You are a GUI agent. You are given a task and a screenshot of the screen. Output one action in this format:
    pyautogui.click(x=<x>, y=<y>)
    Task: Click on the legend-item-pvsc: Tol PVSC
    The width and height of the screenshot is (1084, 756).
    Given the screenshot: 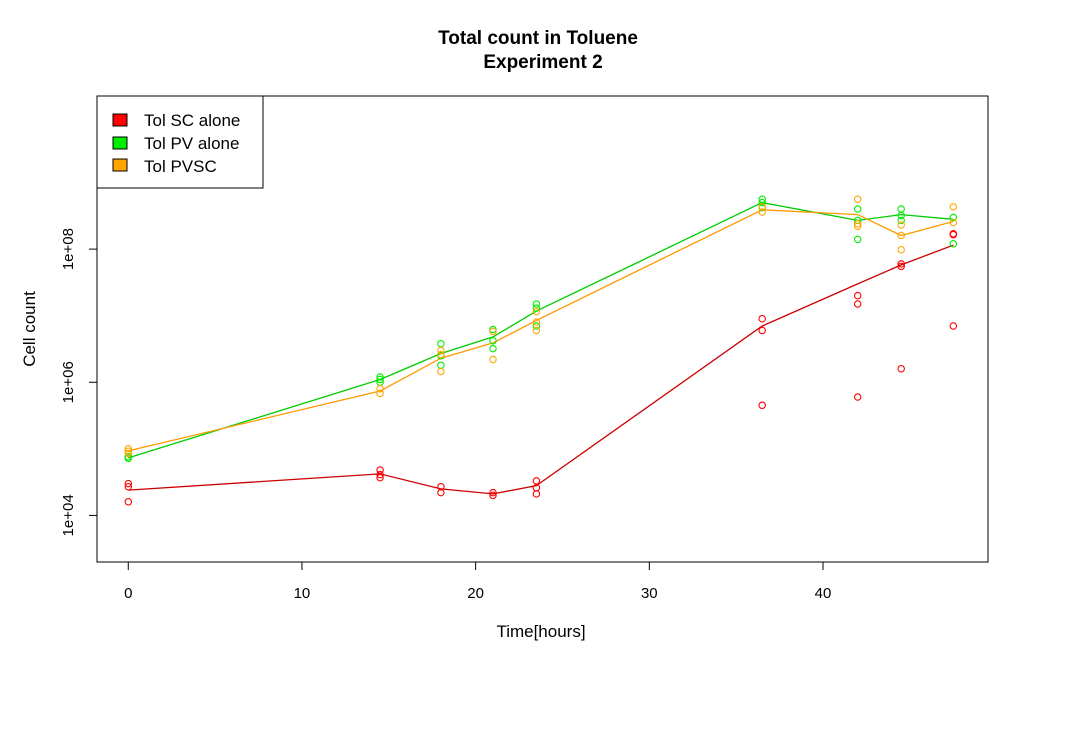 What is the action you would take?
    pyautogui.click(x=164, y=166)
    